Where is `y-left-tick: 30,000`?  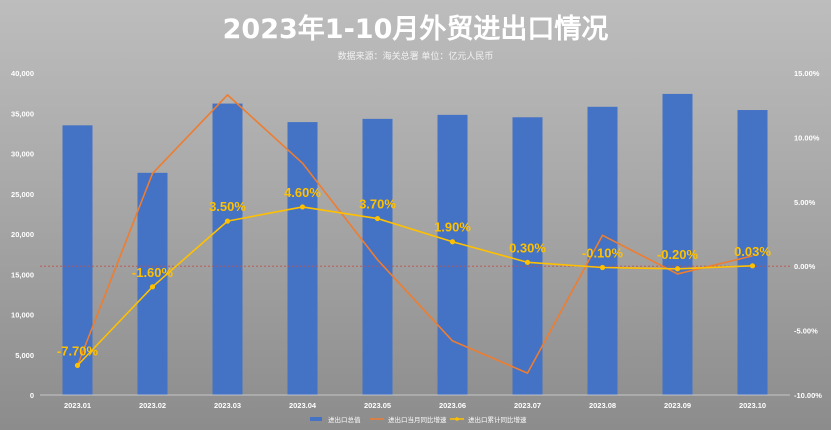 y-left-tick: 30,000 is located at coordinates (22, 154).